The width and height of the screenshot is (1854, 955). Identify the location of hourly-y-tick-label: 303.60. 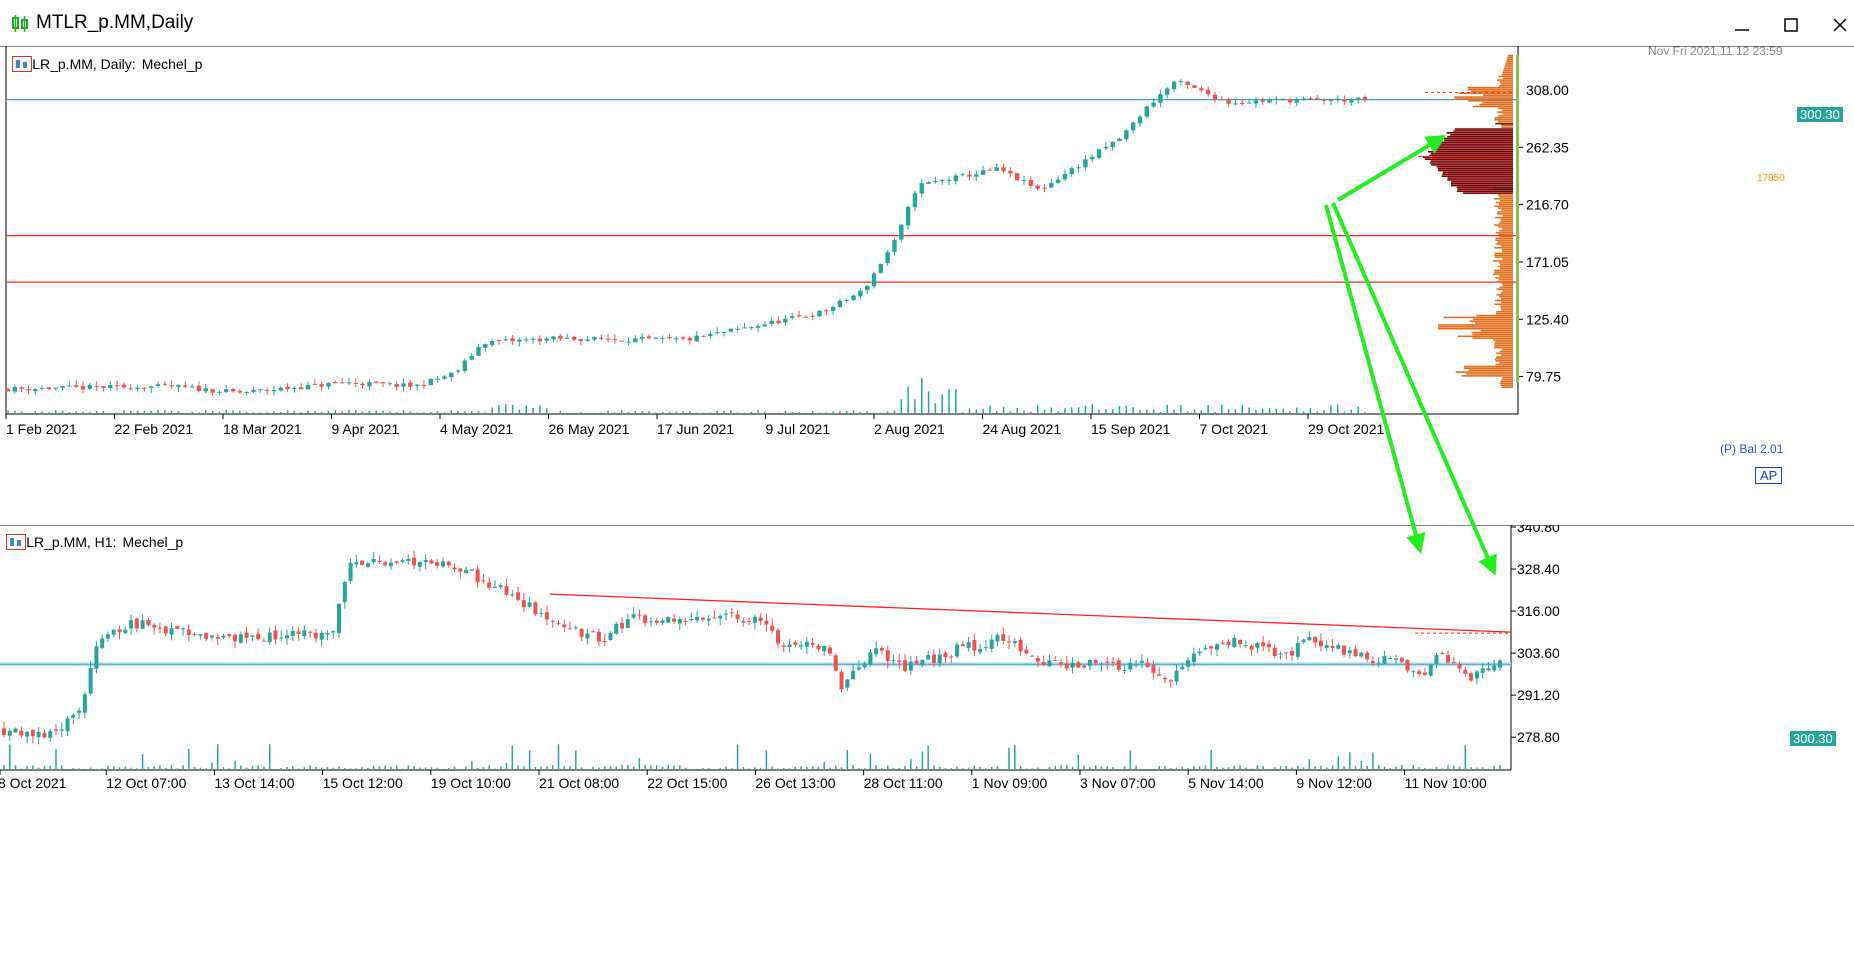
(1538, 653).